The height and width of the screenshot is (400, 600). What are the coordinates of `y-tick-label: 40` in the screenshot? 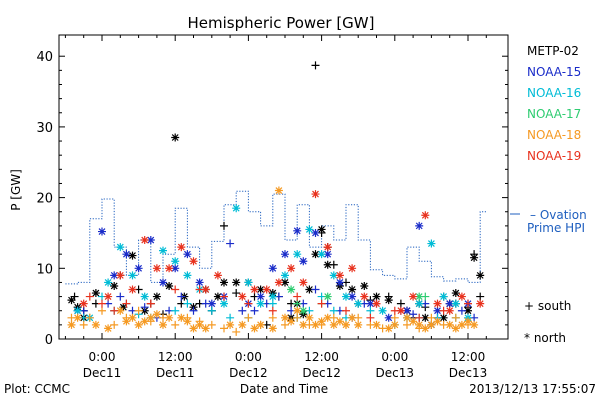 It's located at (44, 57).